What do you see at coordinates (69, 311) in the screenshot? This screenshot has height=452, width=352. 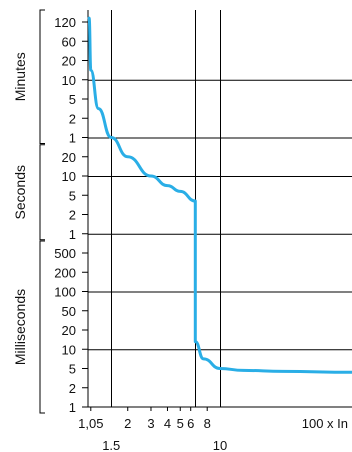 I see `y-tick-label: 50` at bounding box center [69, 311].